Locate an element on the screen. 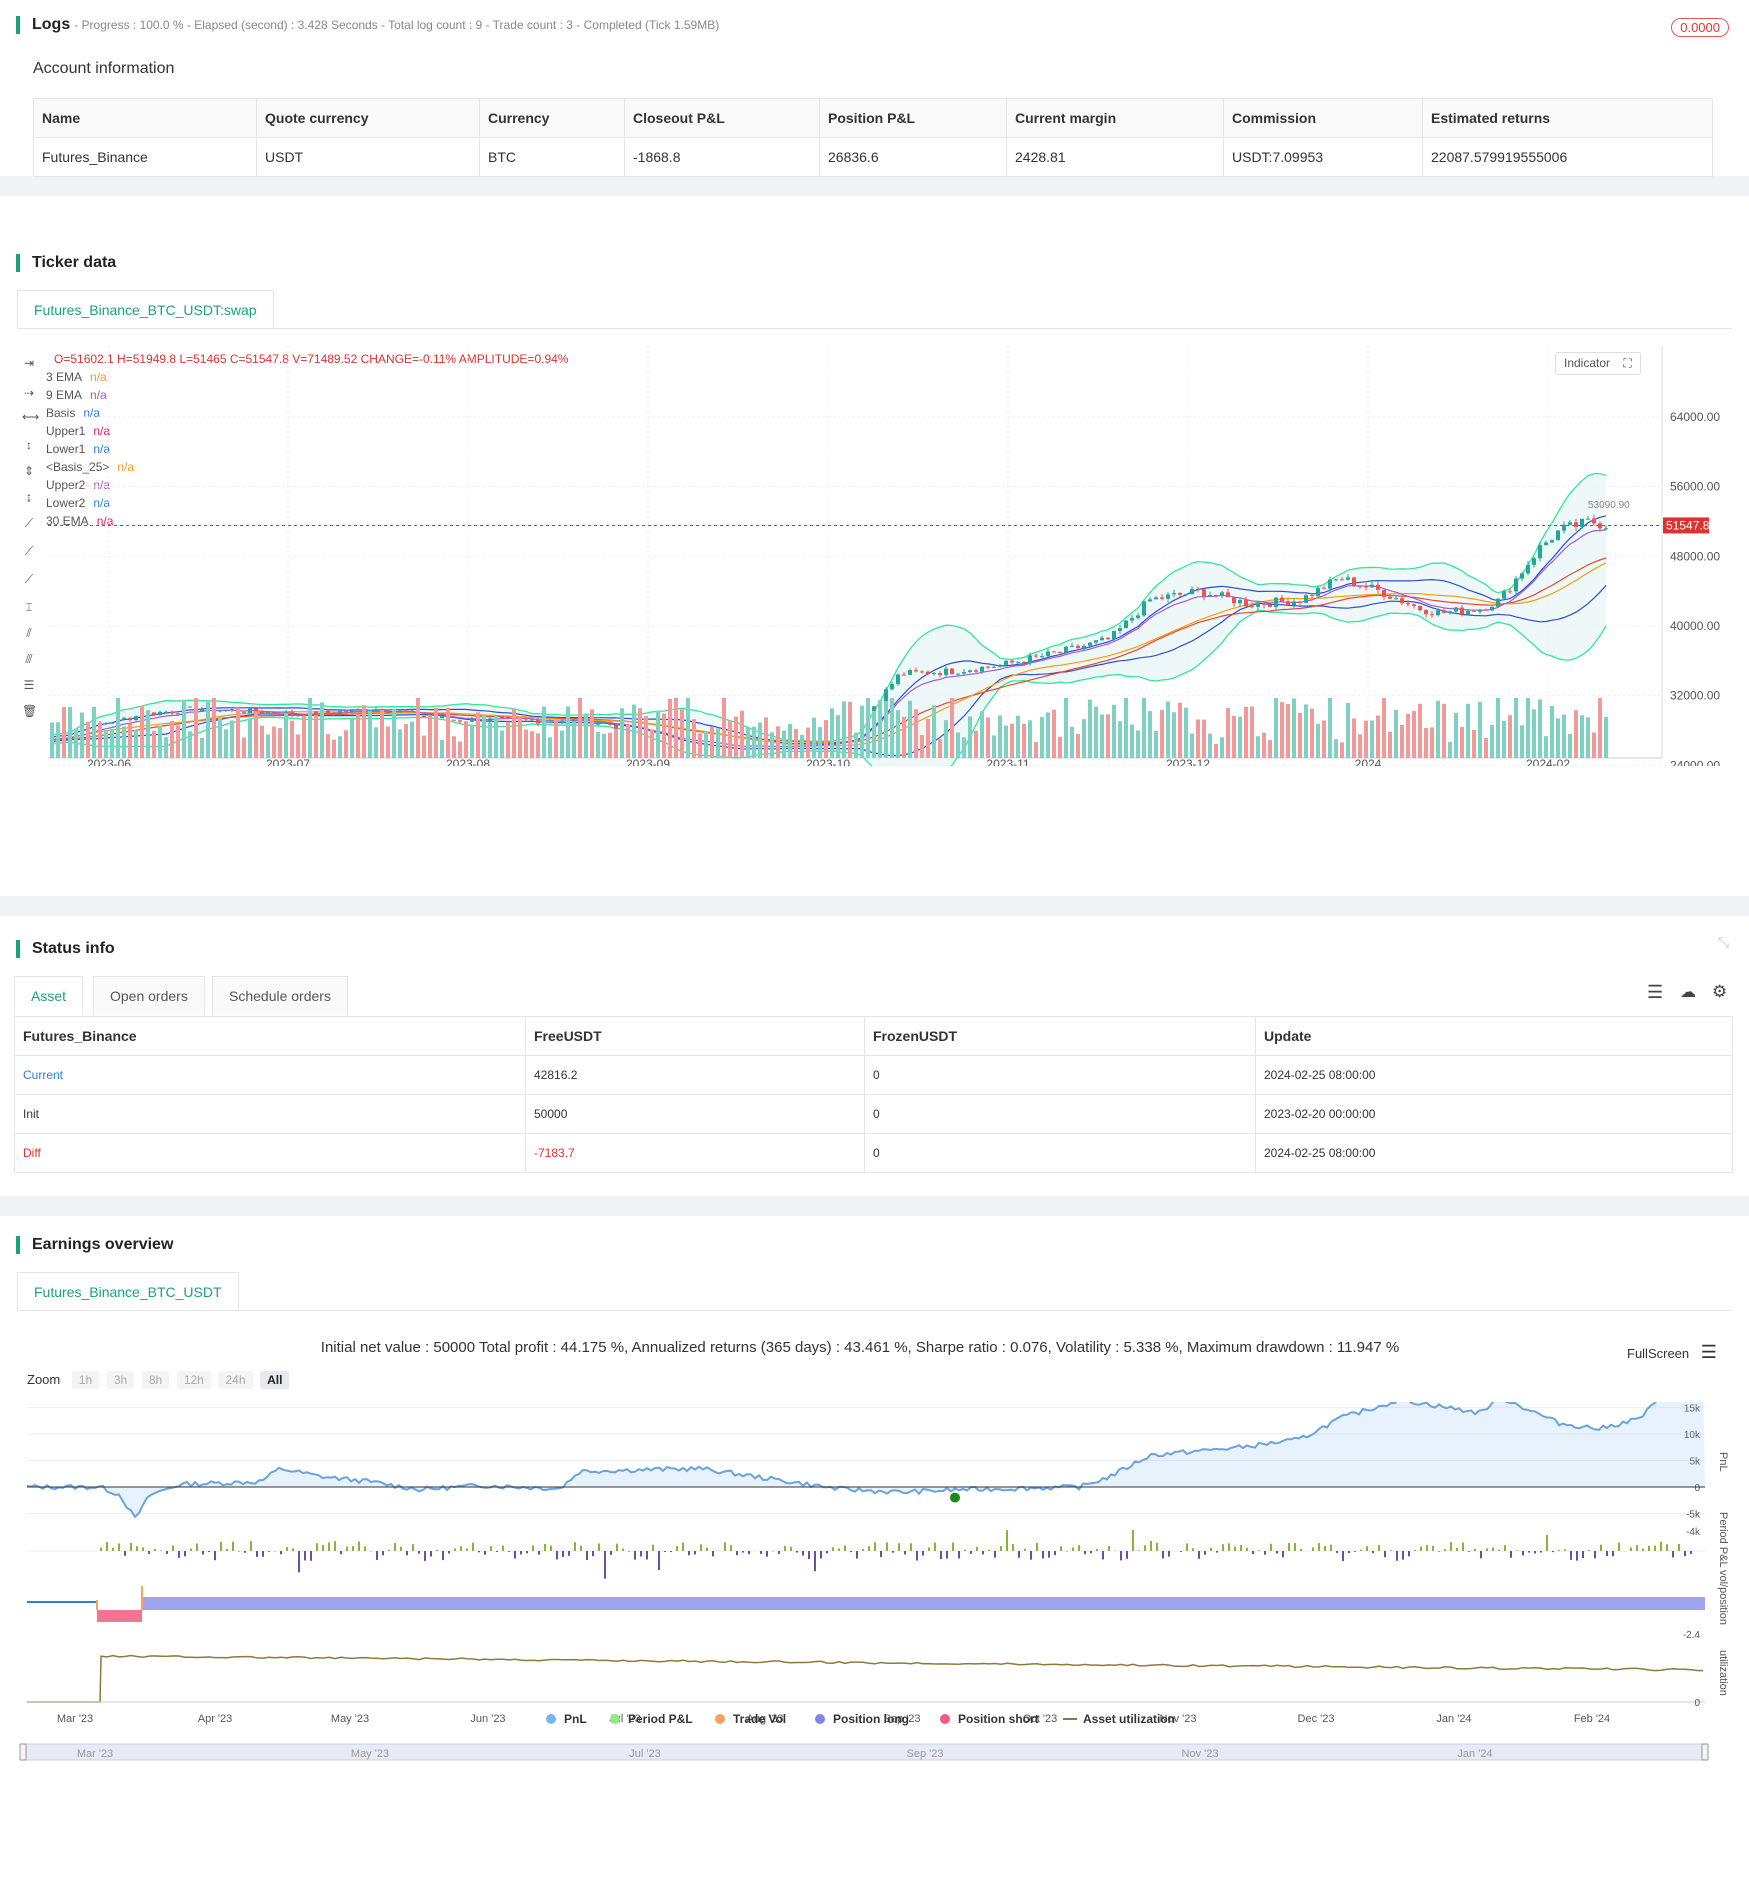  utilization-line is located at coordinates (865, 1678).